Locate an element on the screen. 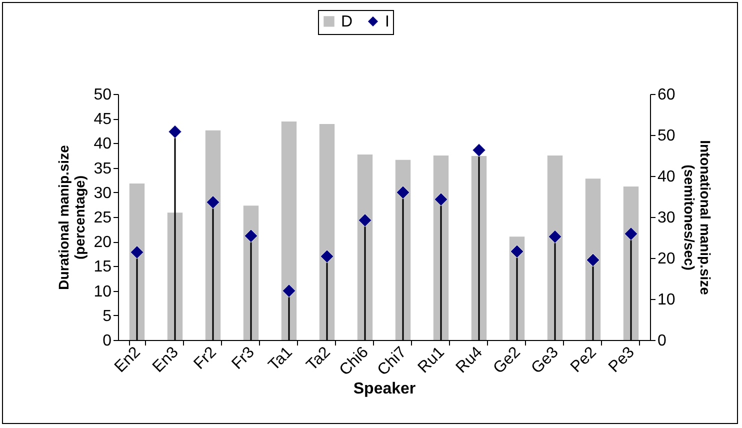 The width and height of the screenshot is (742, 428). y2-tick-label: 50 is located at coordinates (667, 136).